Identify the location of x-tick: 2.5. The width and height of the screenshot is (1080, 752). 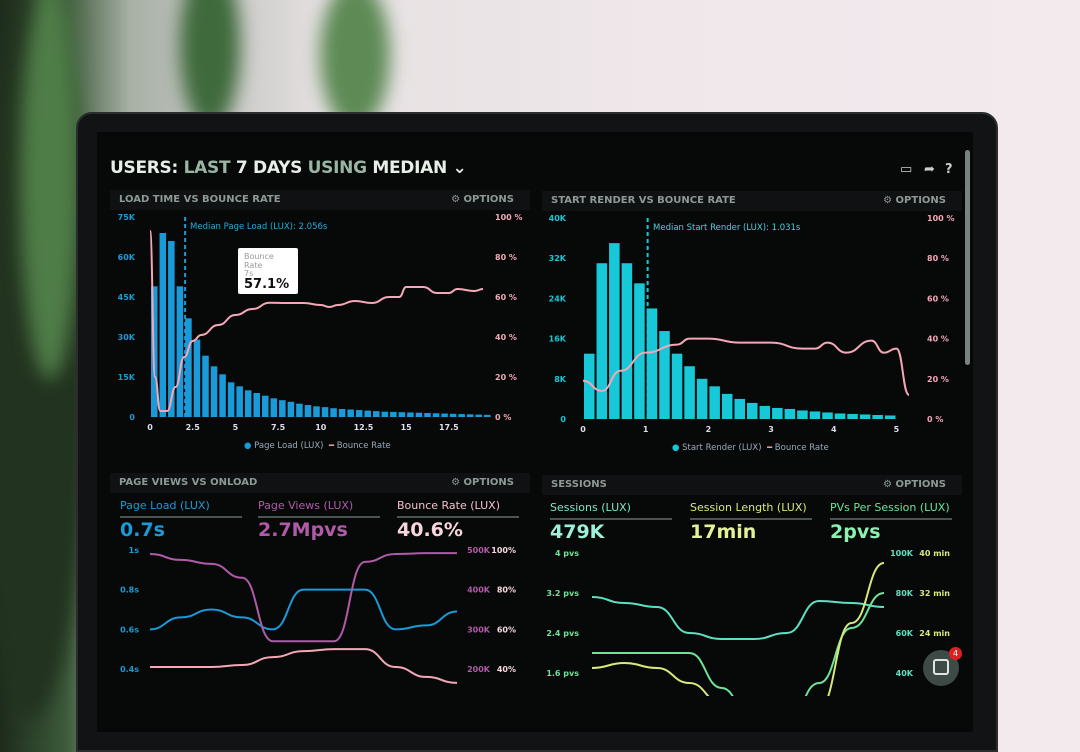
(193, 427).